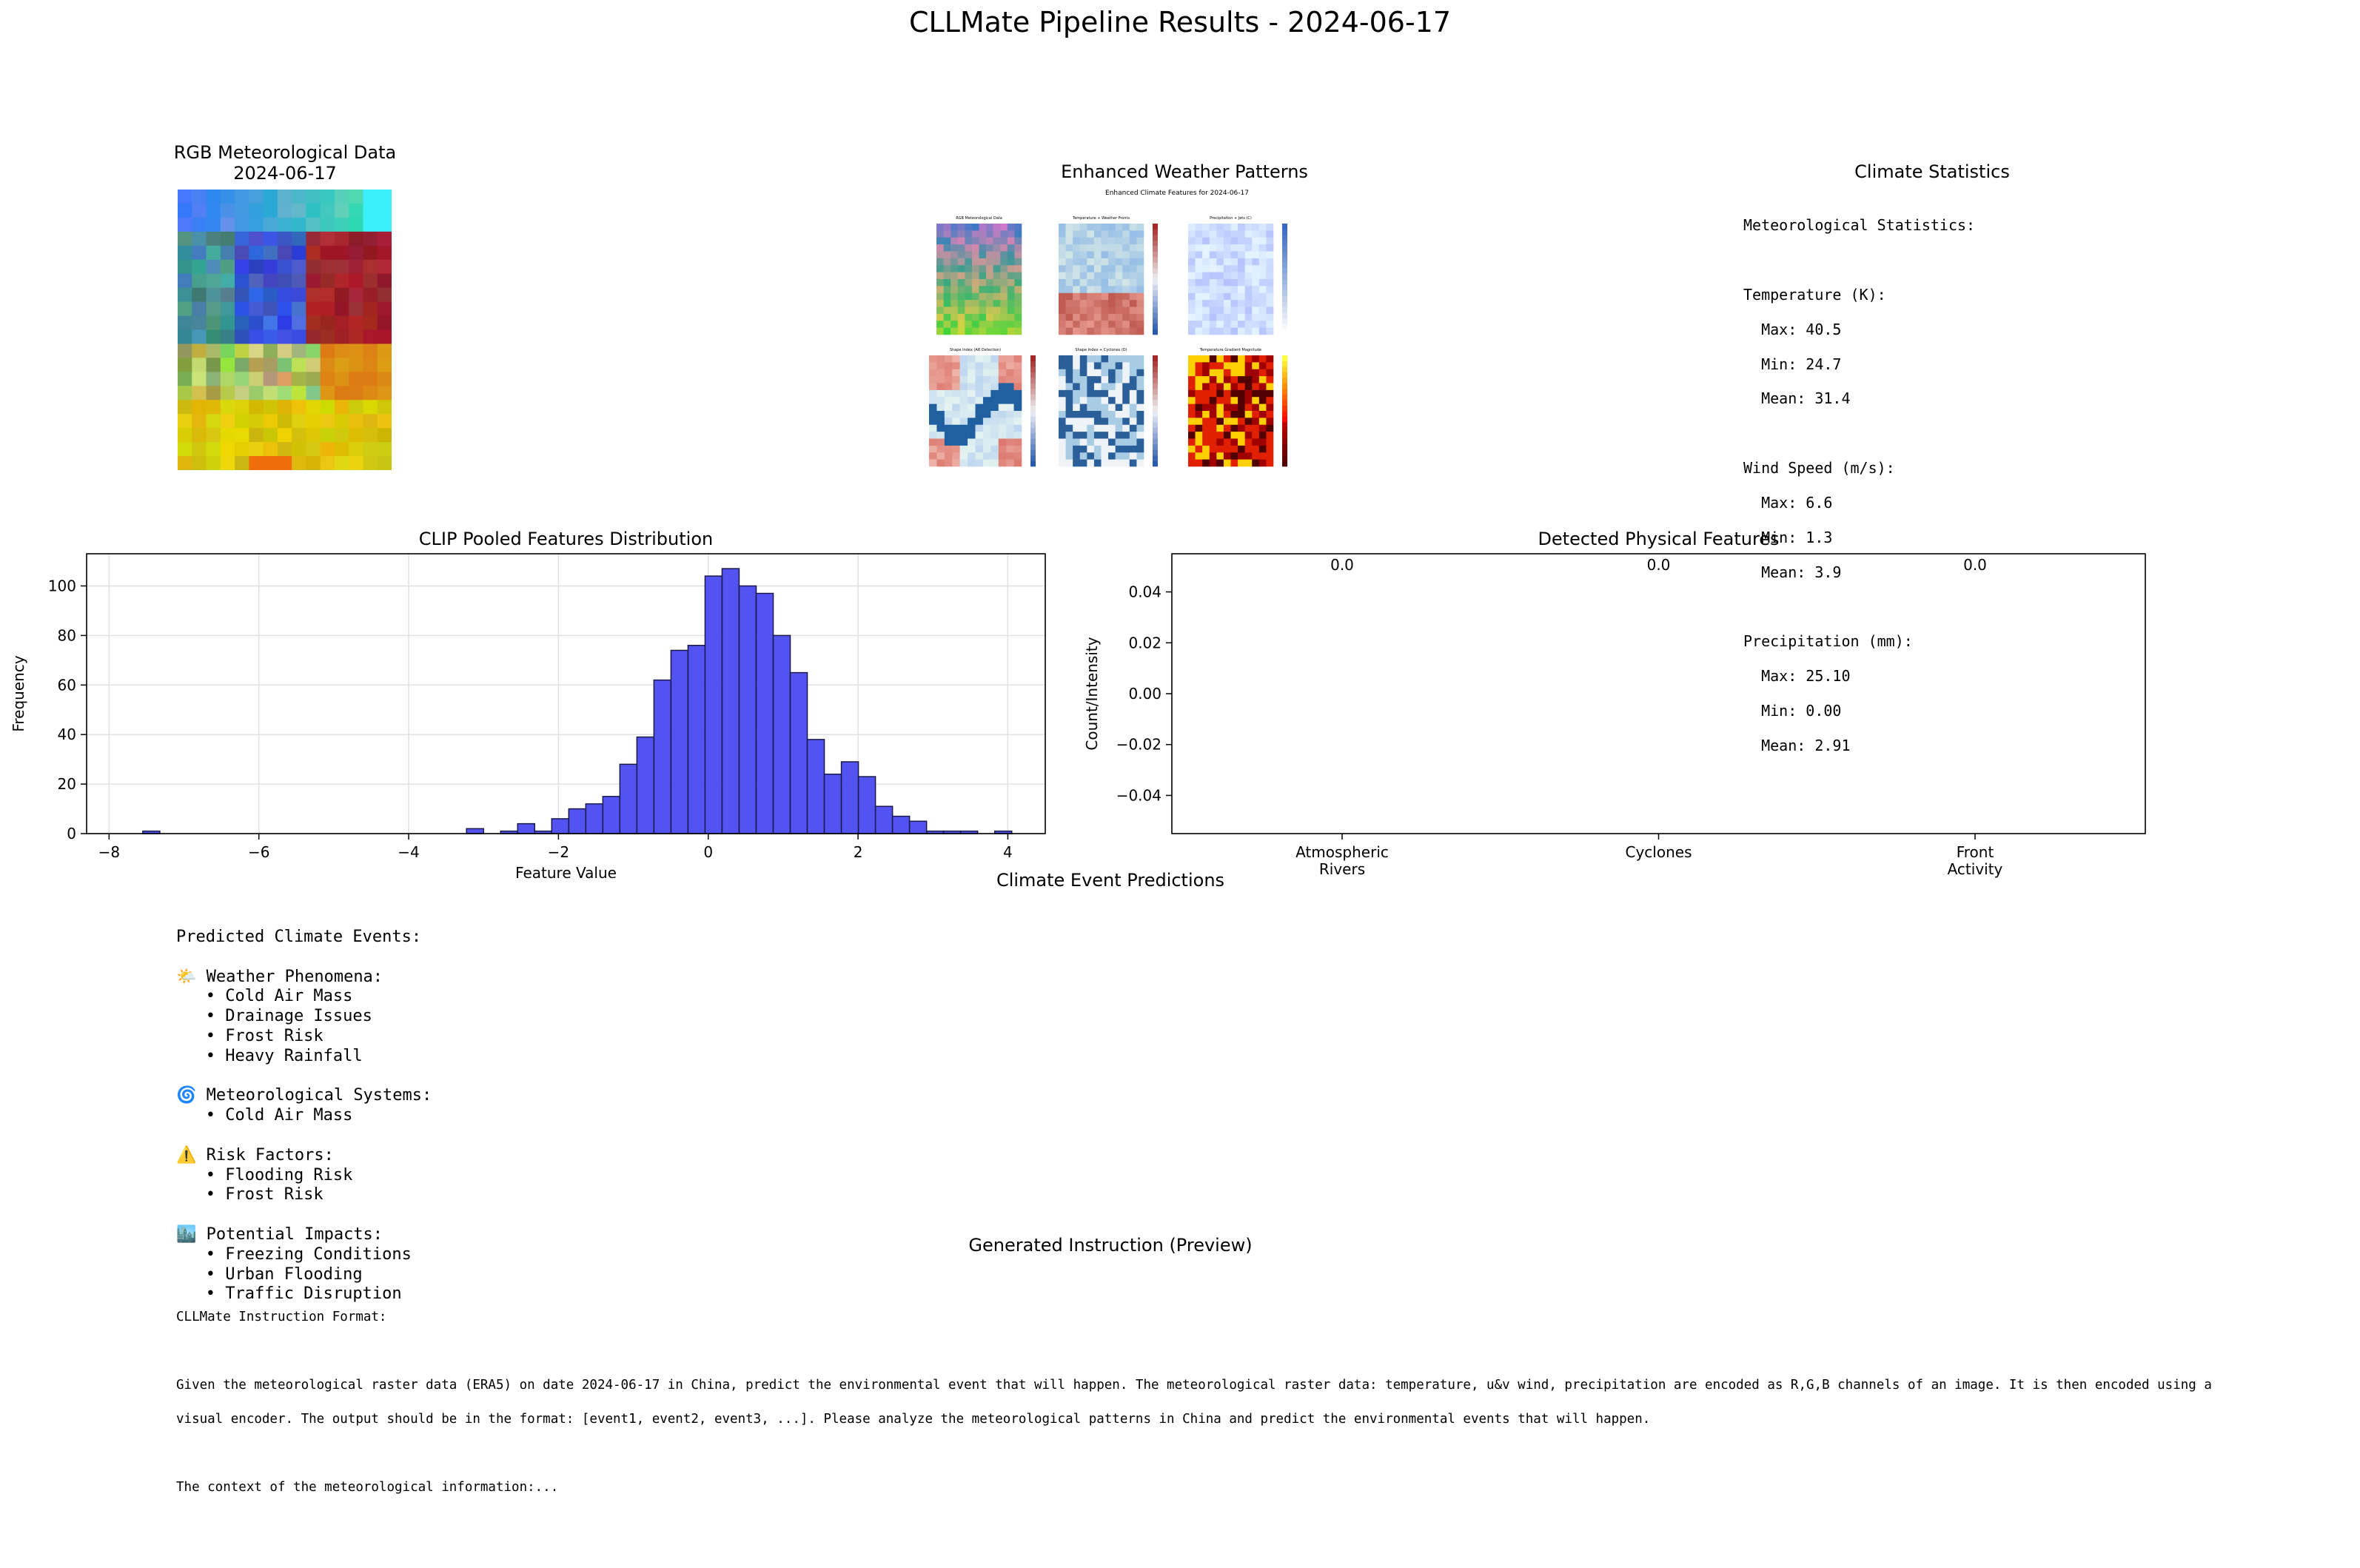 The width and height of the screenshot is (2360, 1568). Describe the element at coordinates (67, 734) in the screenshot. I see `histogram-ytick-label: 40` at that location.